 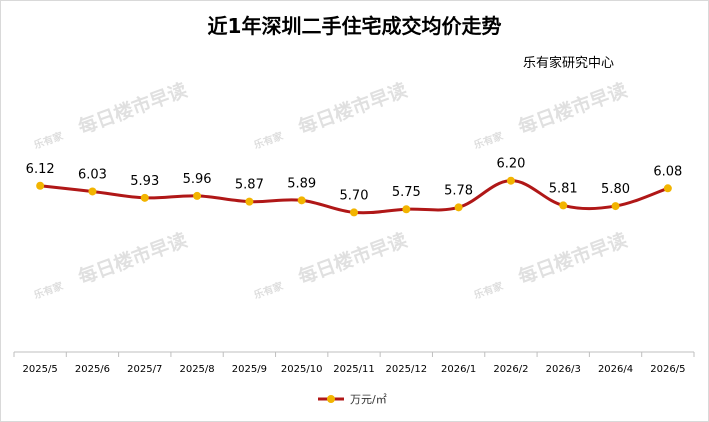 I want to click on data-label: 5.89, so click(x=301, y=183).